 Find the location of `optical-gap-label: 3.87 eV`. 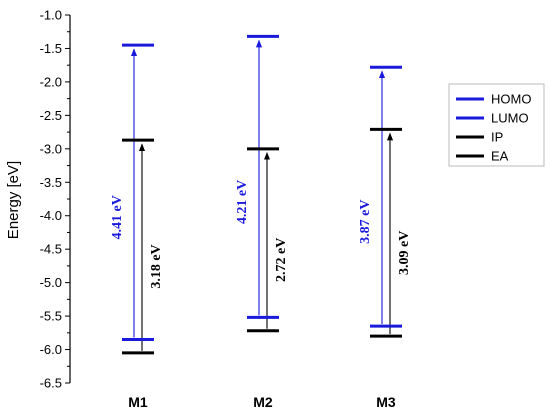

optical-gap-label: 3.87 eV is located at coordinates (365, 221).